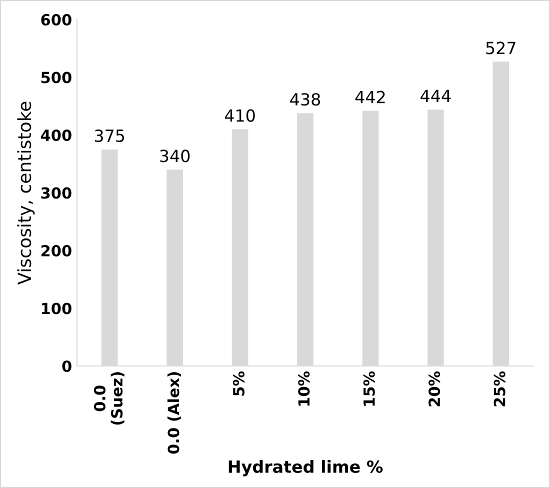 Image resolution: width=550 pixels, height=488 pixels. What do you see at coordinates (56, 78) in the screenshot?
I see `y-tick-label: 500` at bounding box center [56, 78].